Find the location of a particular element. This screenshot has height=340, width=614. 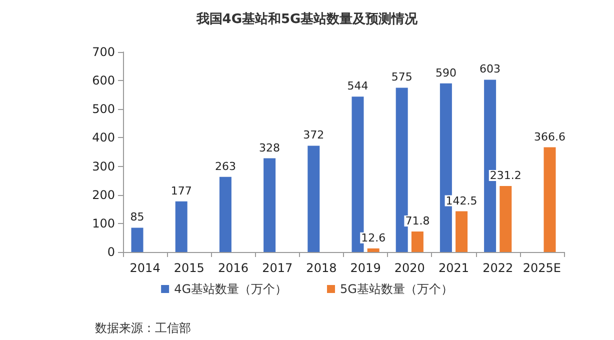

y-tick-label: 700 is located at coordinates (103, 52).